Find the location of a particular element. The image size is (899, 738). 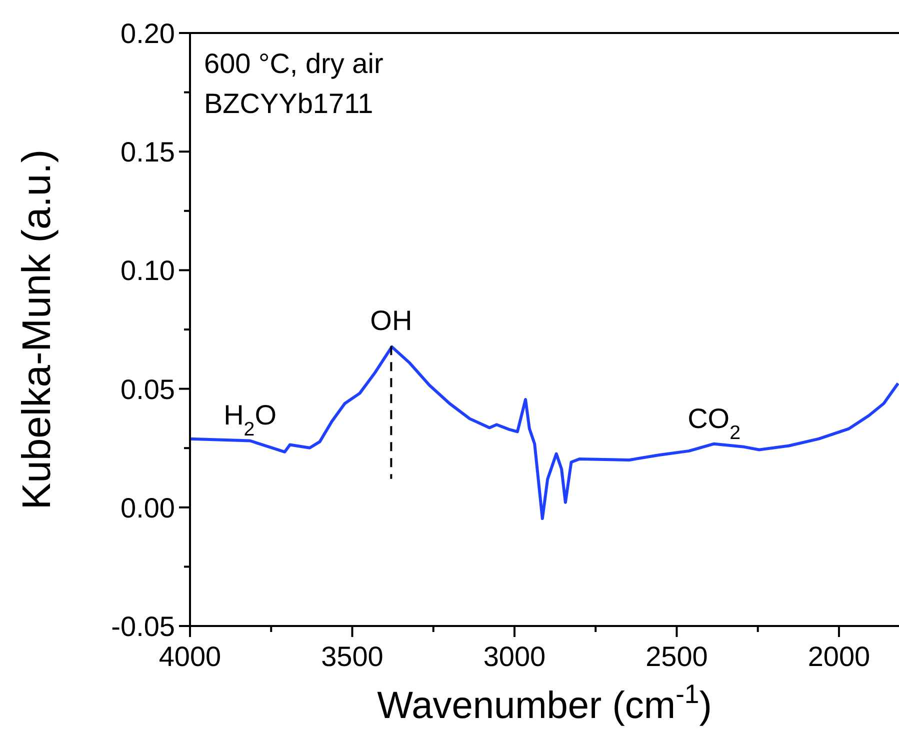

x-tick-label: 2000 is located at coordinates (839, 656).